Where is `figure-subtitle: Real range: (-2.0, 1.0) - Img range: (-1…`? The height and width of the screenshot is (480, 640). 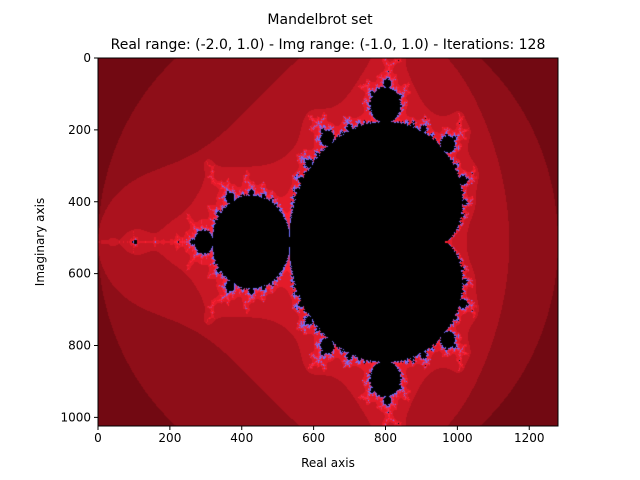 figure-subtitle: Real range: (-2.0, 1.0) - Img range: (-1… is located at coordinates (328, 45).